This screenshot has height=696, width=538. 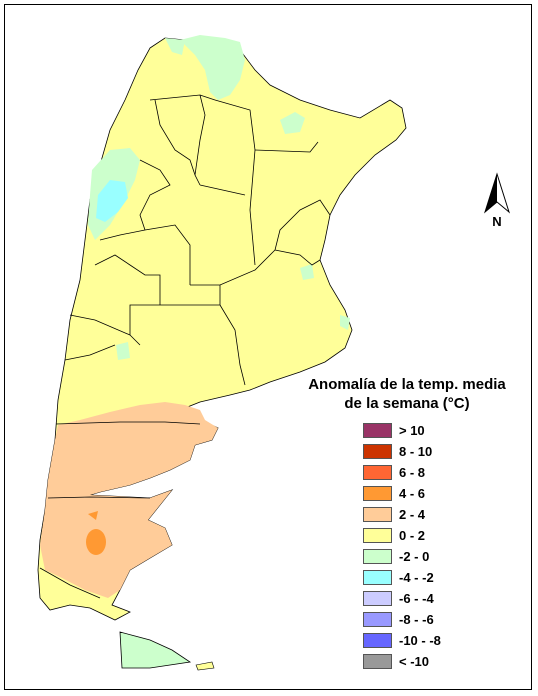 What do you see at coordinates (497, 193) in the screenshot?
I see `north-arrow-icon` at bounding box center [497, 193].